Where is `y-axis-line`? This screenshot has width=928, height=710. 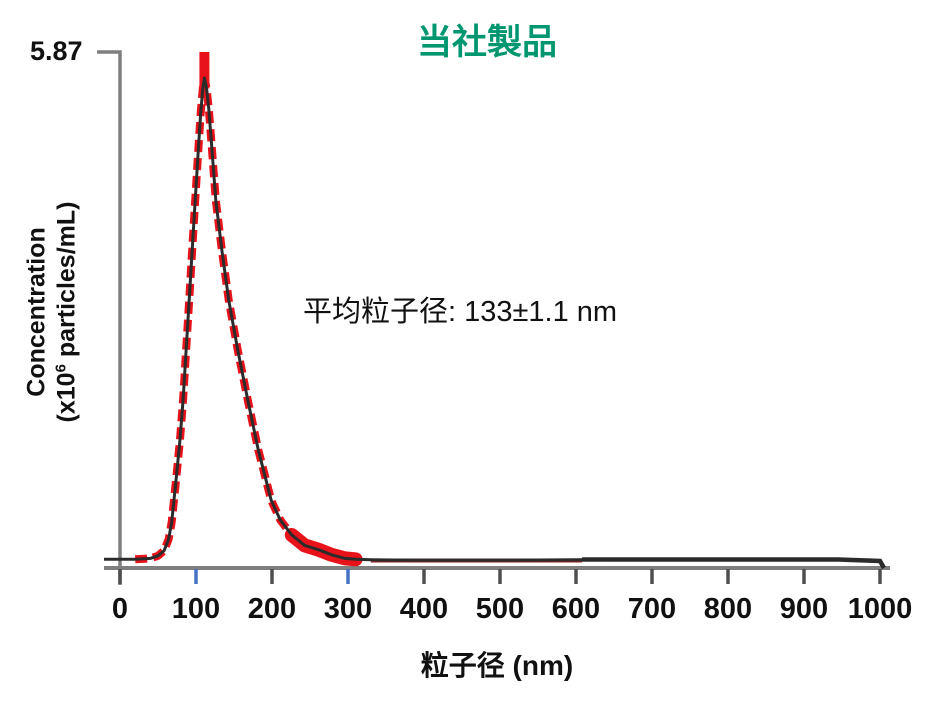 y-axis-line is located at coordinates (109, 317).